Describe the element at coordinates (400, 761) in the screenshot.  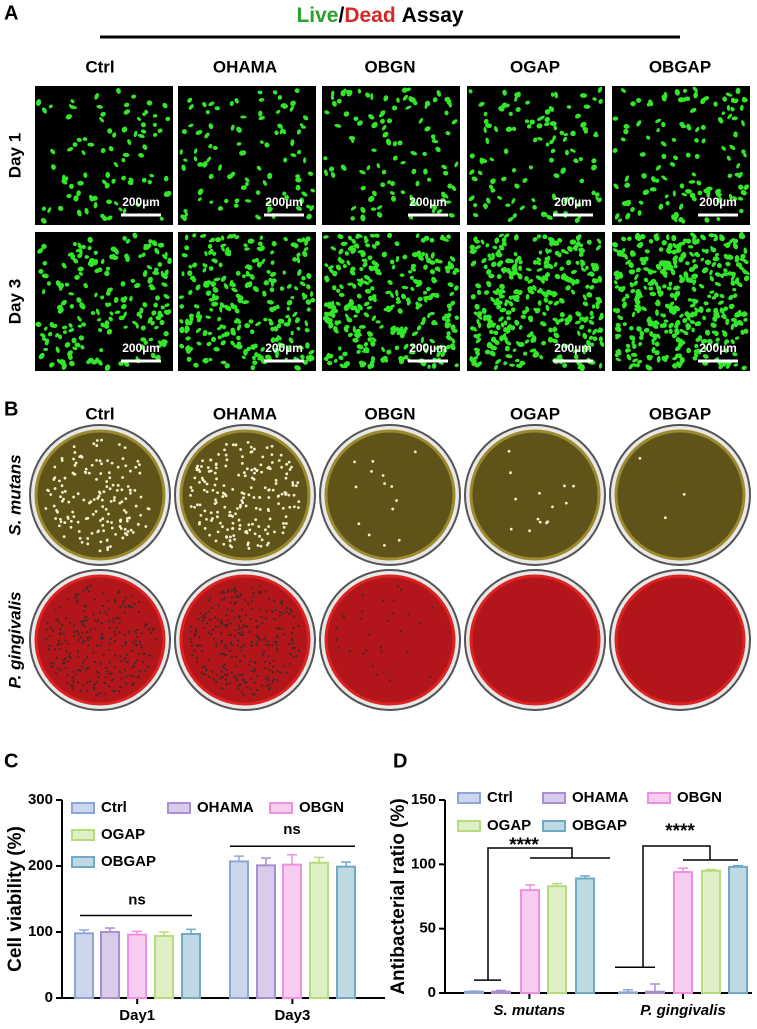
I see `panel-label: D` at that location.